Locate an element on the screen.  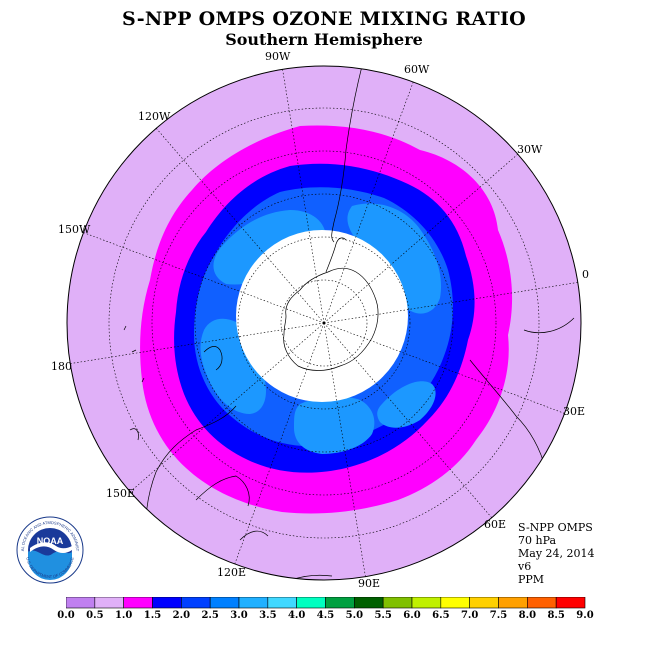
colorbar-tick-label: 7.0 is located at coordinates (469, 615).